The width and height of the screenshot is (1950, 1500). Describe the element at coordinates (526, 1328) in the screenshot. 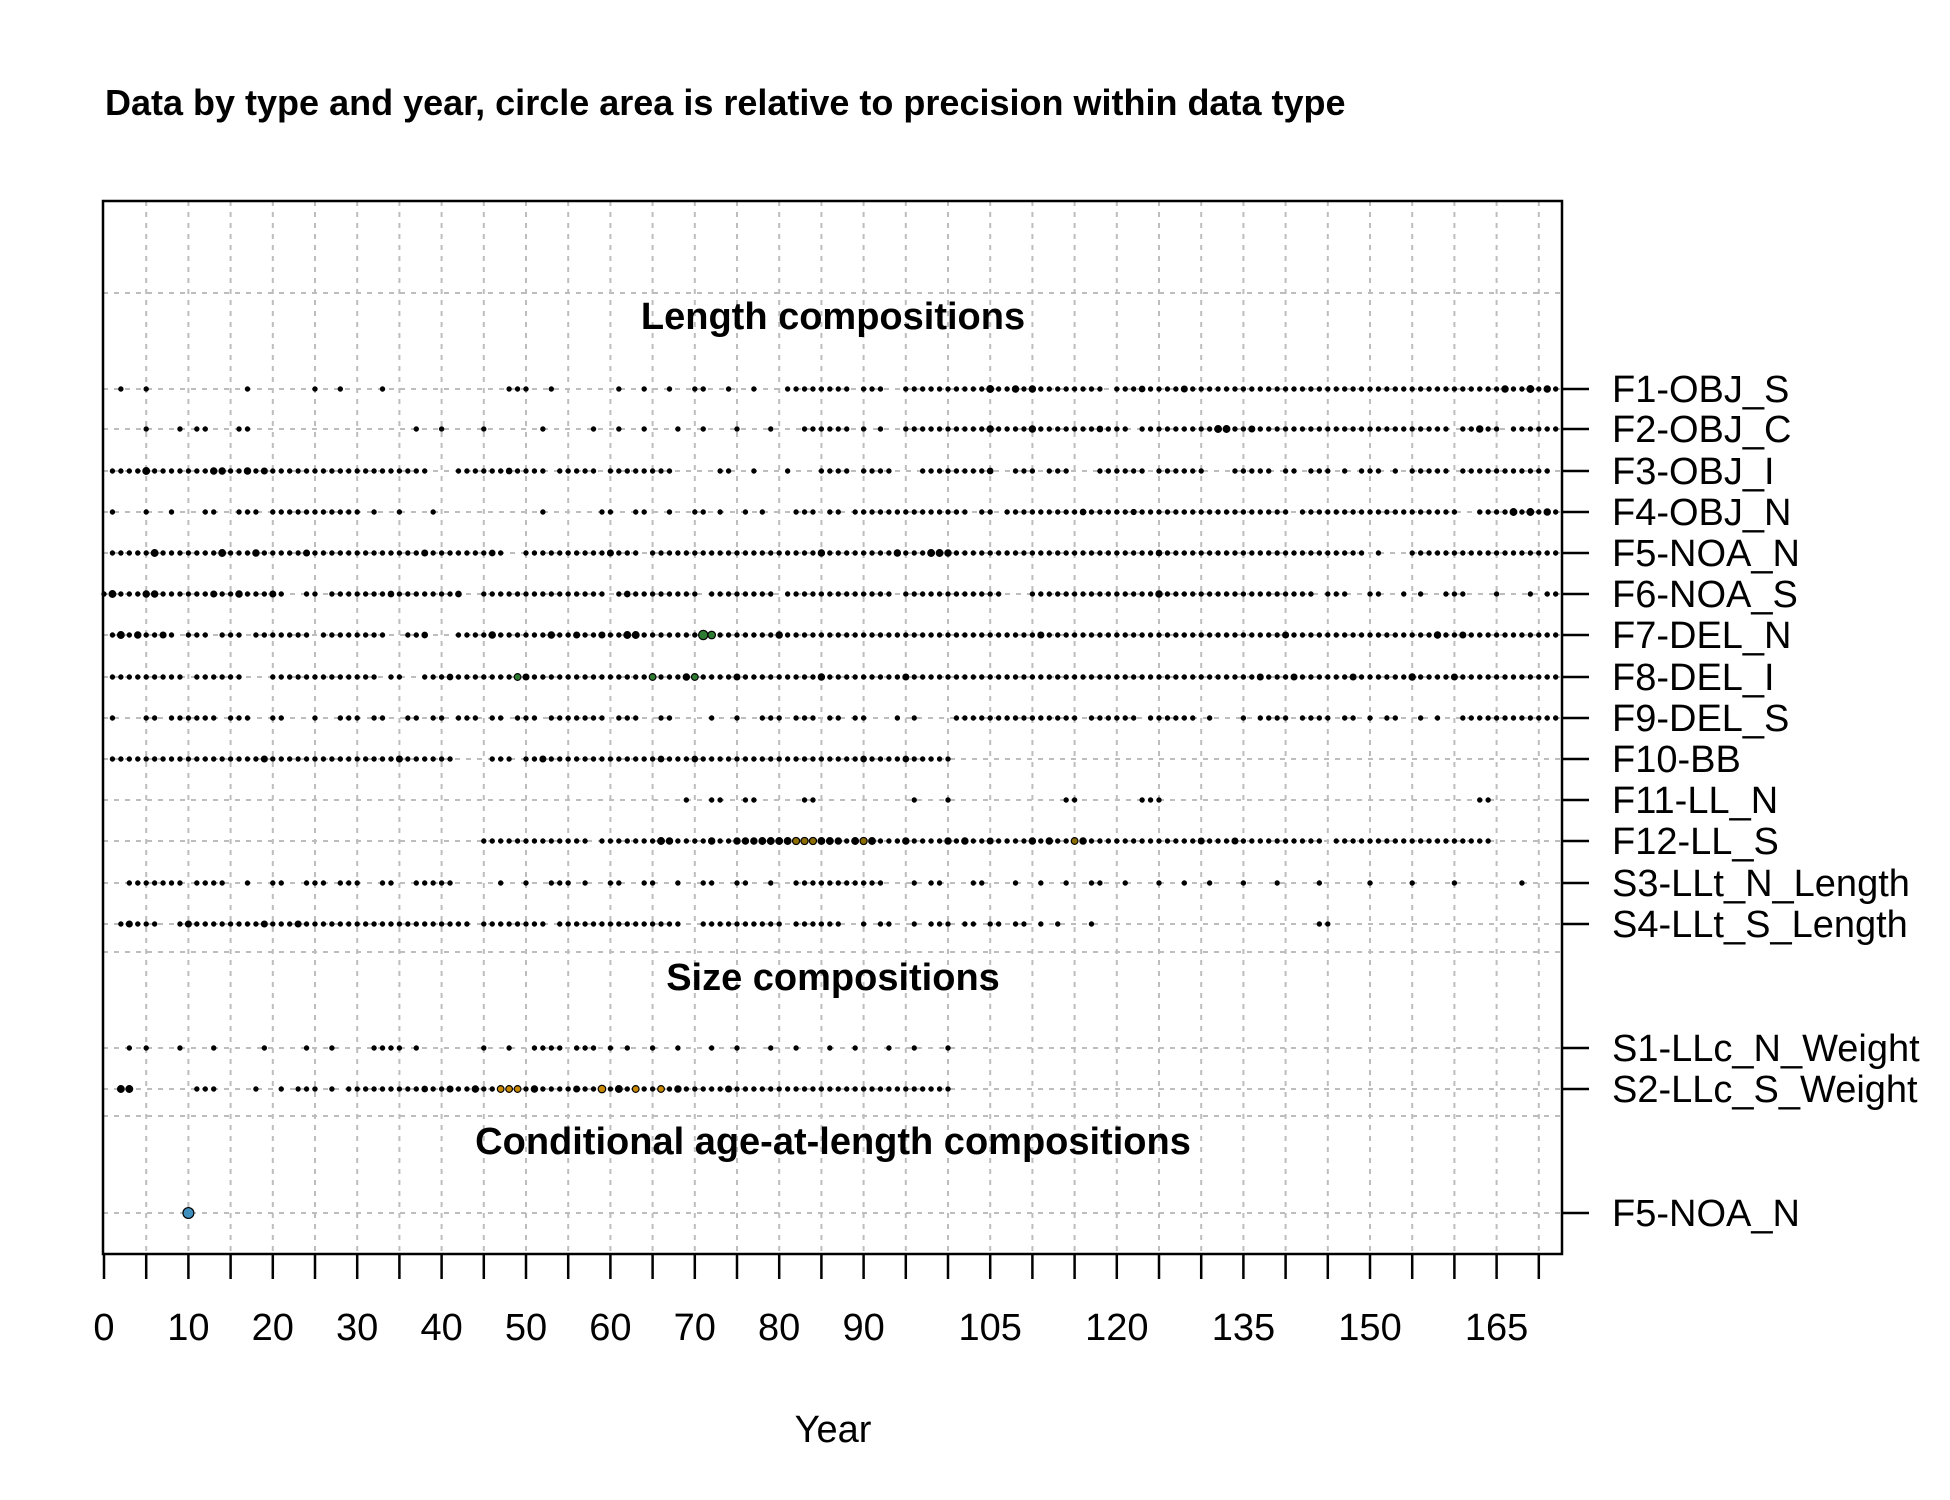

I see `x-tick-label: 50` at that location.